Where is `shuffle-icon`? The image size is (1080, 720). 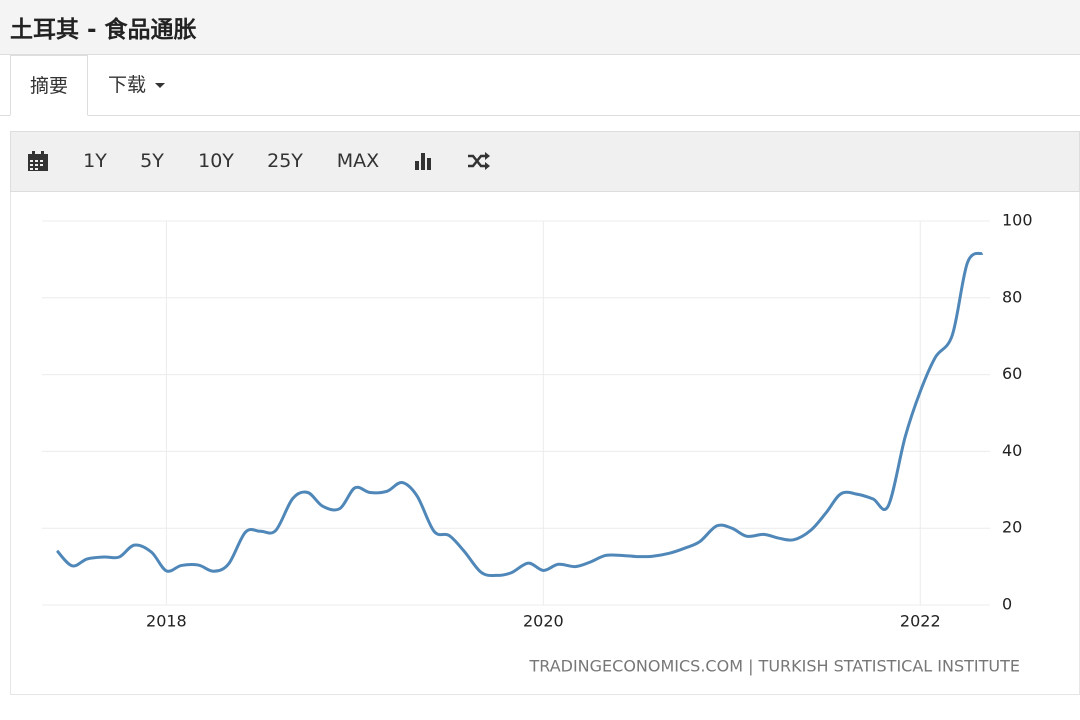
shuffle-icon is located at coordinates (479, 161).